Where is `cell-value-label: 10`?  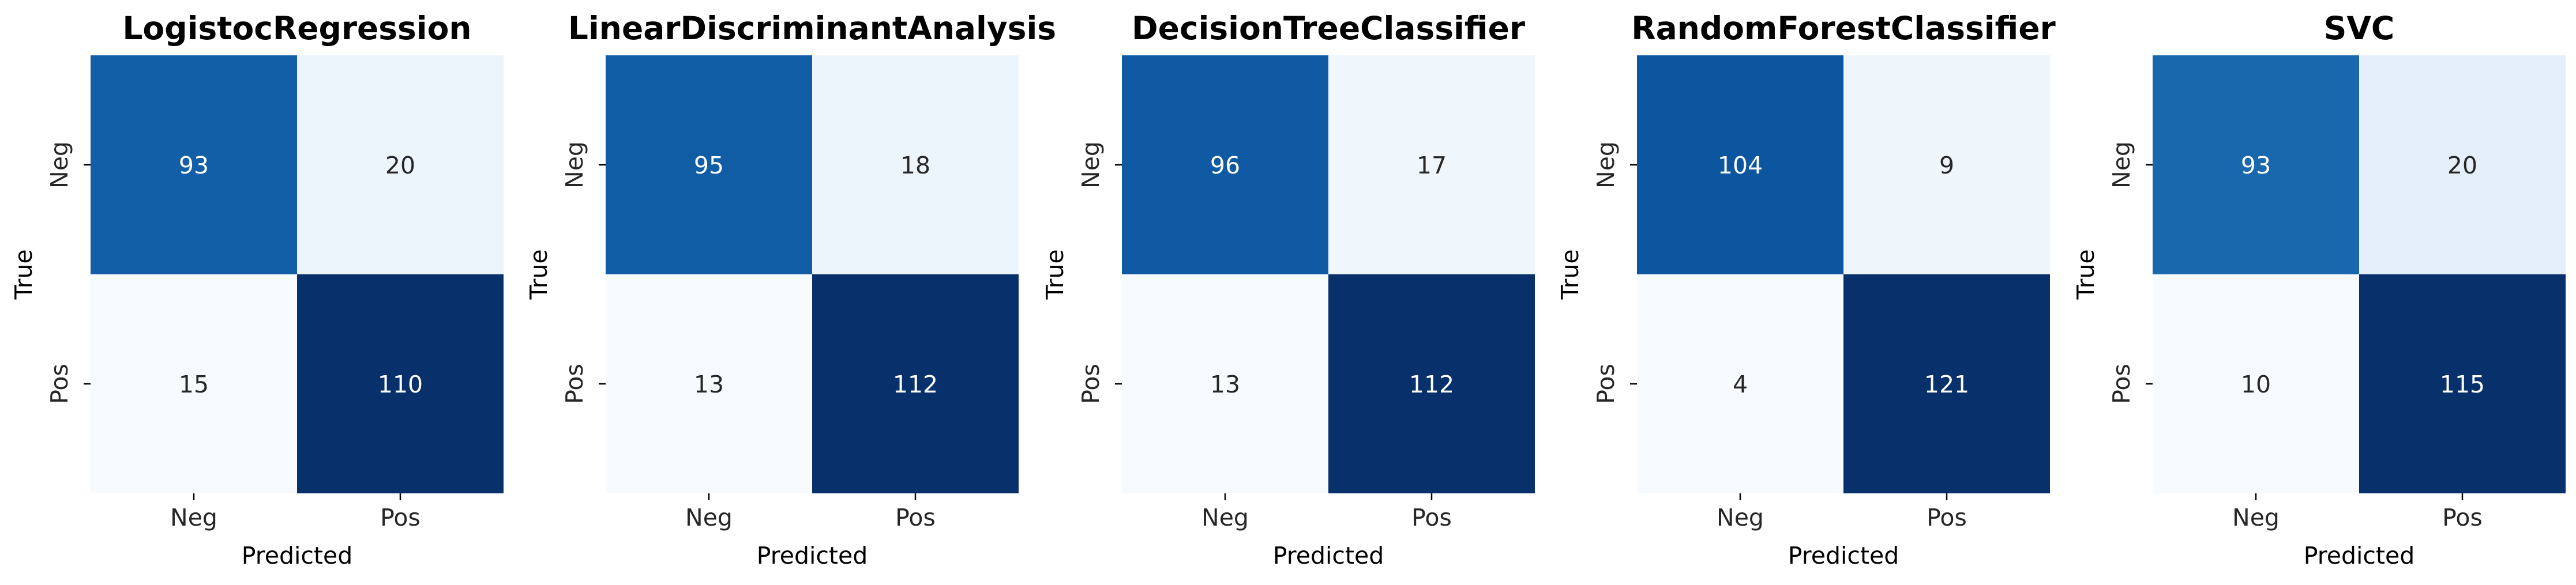
cell-value-label: 10 is located at coordinates (2256, 384).